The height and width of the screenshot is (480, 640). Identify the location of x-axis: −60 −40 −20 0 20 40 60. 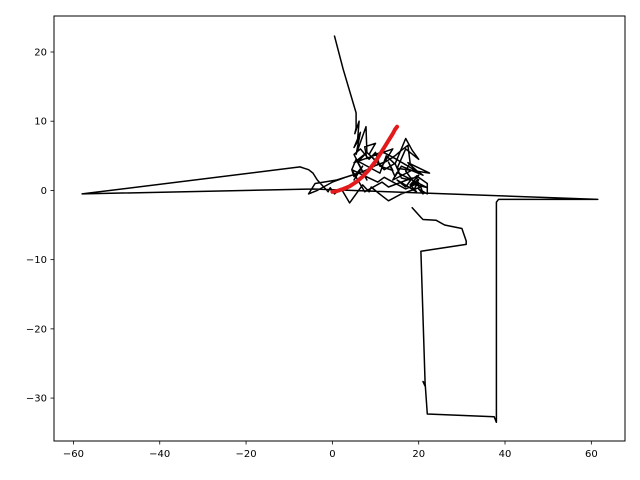
(330, 450).